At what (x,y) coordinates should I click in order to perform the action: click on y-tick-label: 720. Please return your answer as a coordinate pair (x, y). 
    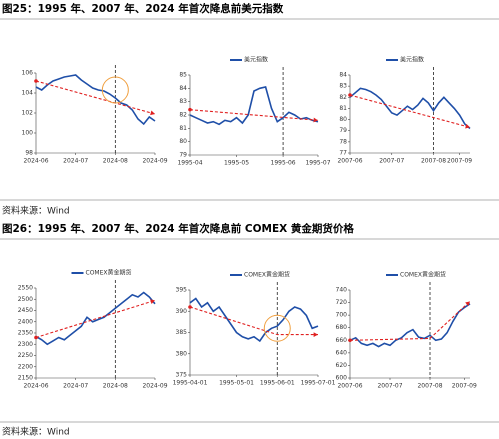
    Looking at the image, I should click on (342, 302).